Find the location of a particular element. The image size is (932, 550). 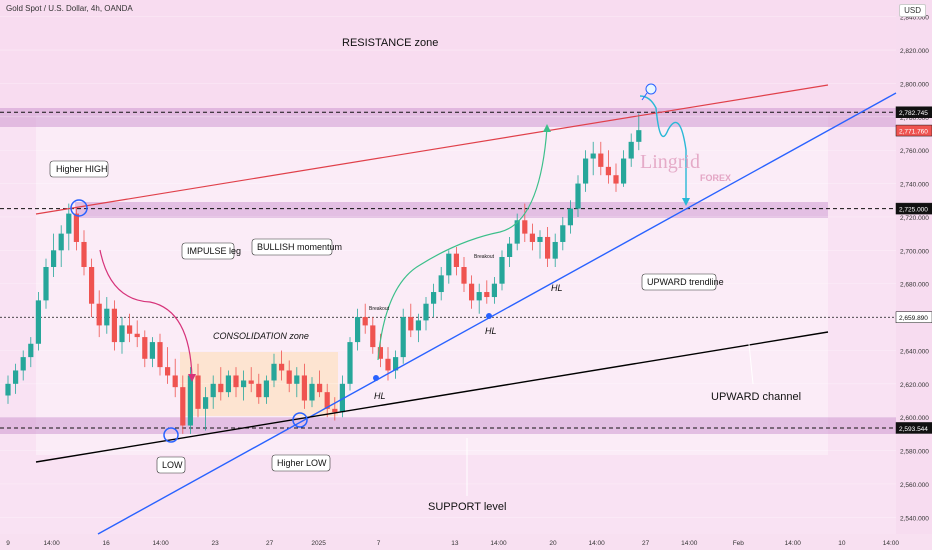

target-marker is located at coordinates (651, 89).